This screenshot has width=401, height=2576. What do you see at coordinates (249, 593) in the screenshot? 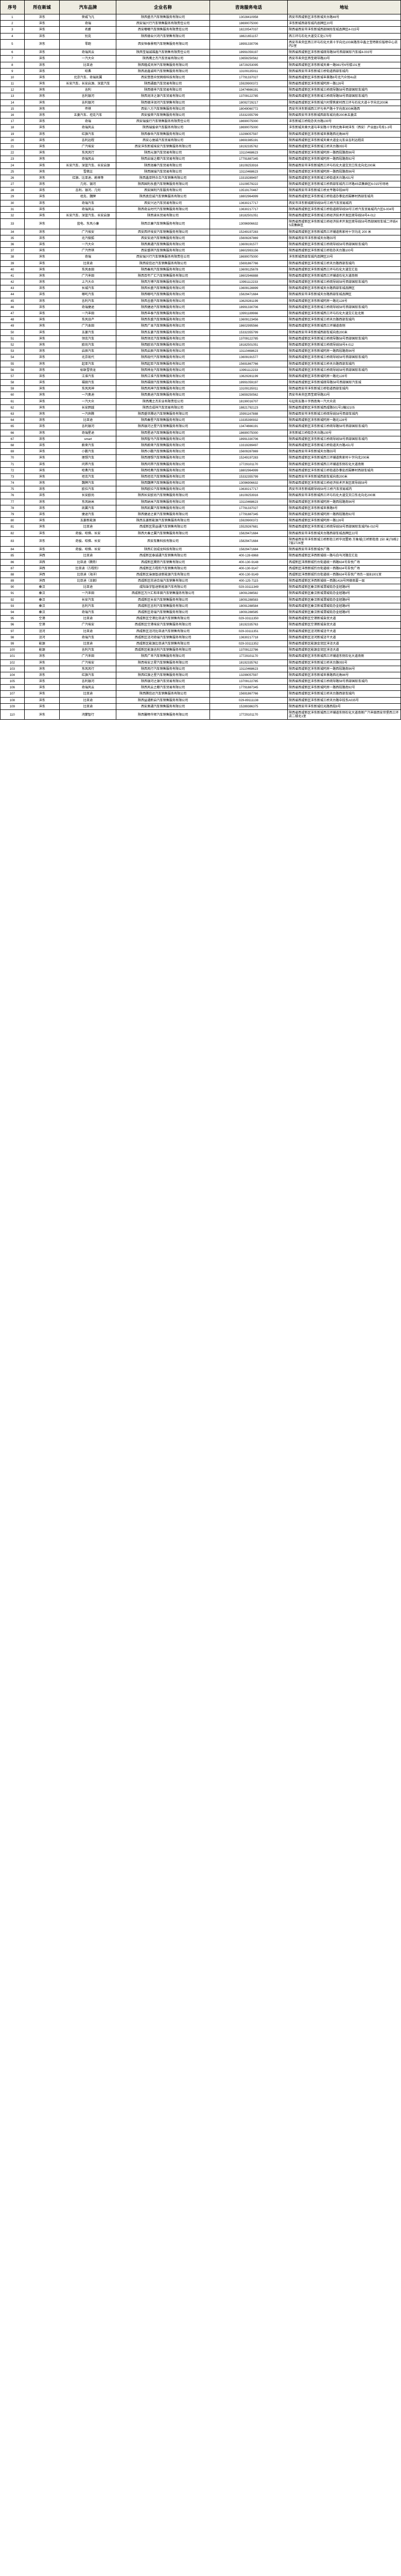
I see `cell-phone: 18091288582` at bounding box center [249, 593].